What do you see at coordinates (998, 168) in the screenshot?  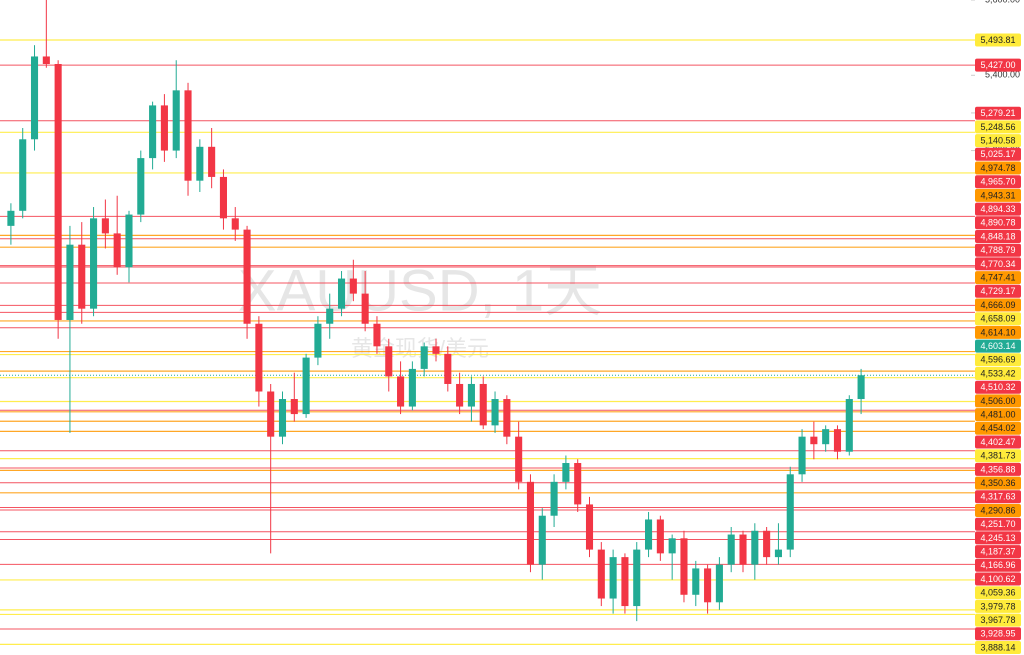 I see `price-label: 4,974.78` at bounding box center [998, 168].